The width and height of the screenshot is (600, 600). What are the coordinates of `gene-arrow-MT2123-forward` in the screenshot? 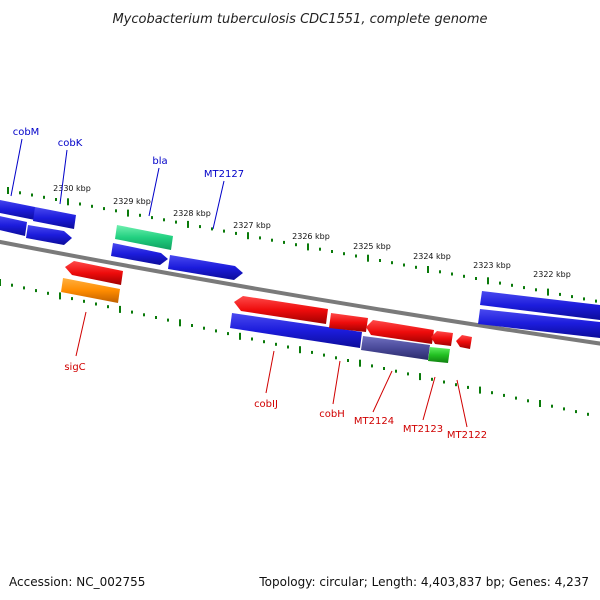 It's located at (439, 355).